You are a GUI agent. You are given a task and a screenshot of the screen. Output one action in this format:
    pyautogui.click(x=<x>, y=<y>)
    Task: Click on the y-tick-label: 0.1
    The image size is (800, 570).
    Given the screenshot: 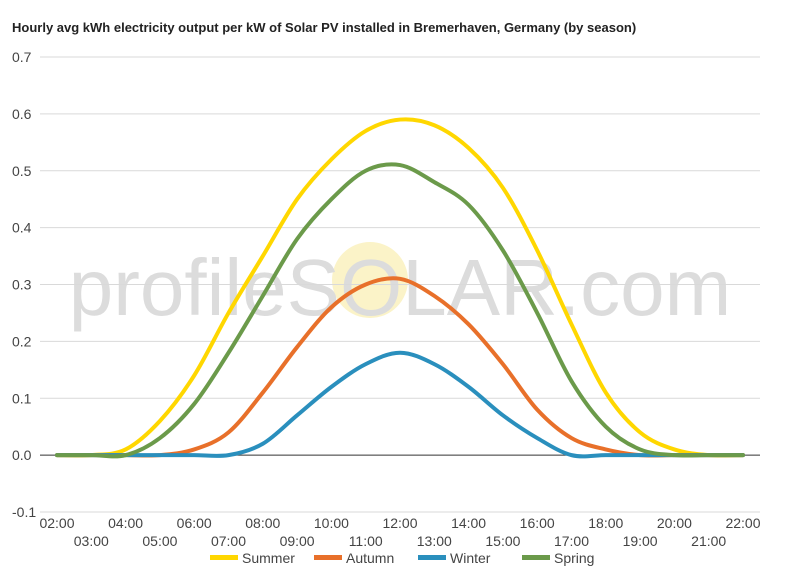 What is the action you would take?
    pyautogui.click(x=22, y=398)
    